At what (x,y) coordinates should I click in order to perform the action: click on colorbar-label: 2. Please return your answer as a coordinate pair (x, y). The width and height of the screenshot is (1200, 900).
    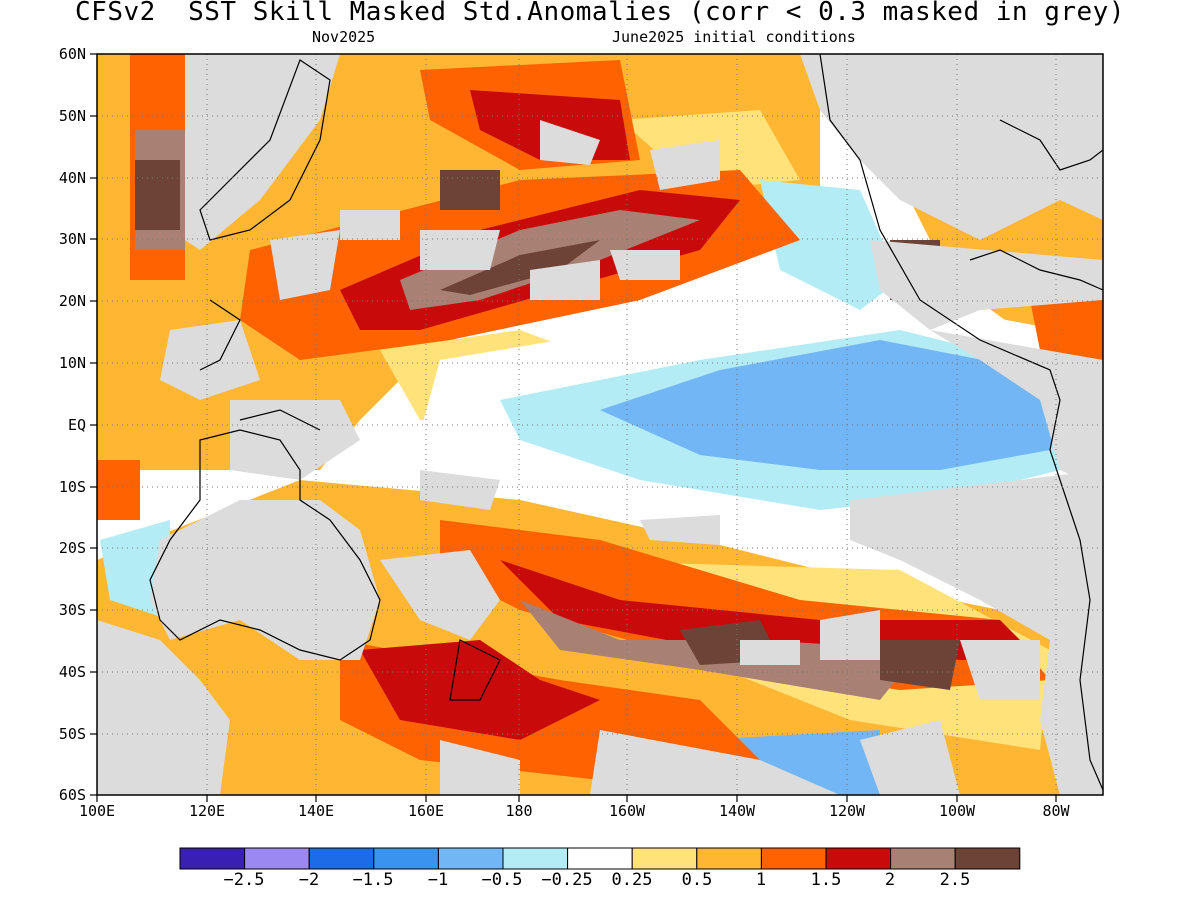
    Looking at the image, I should click on (890, 880).